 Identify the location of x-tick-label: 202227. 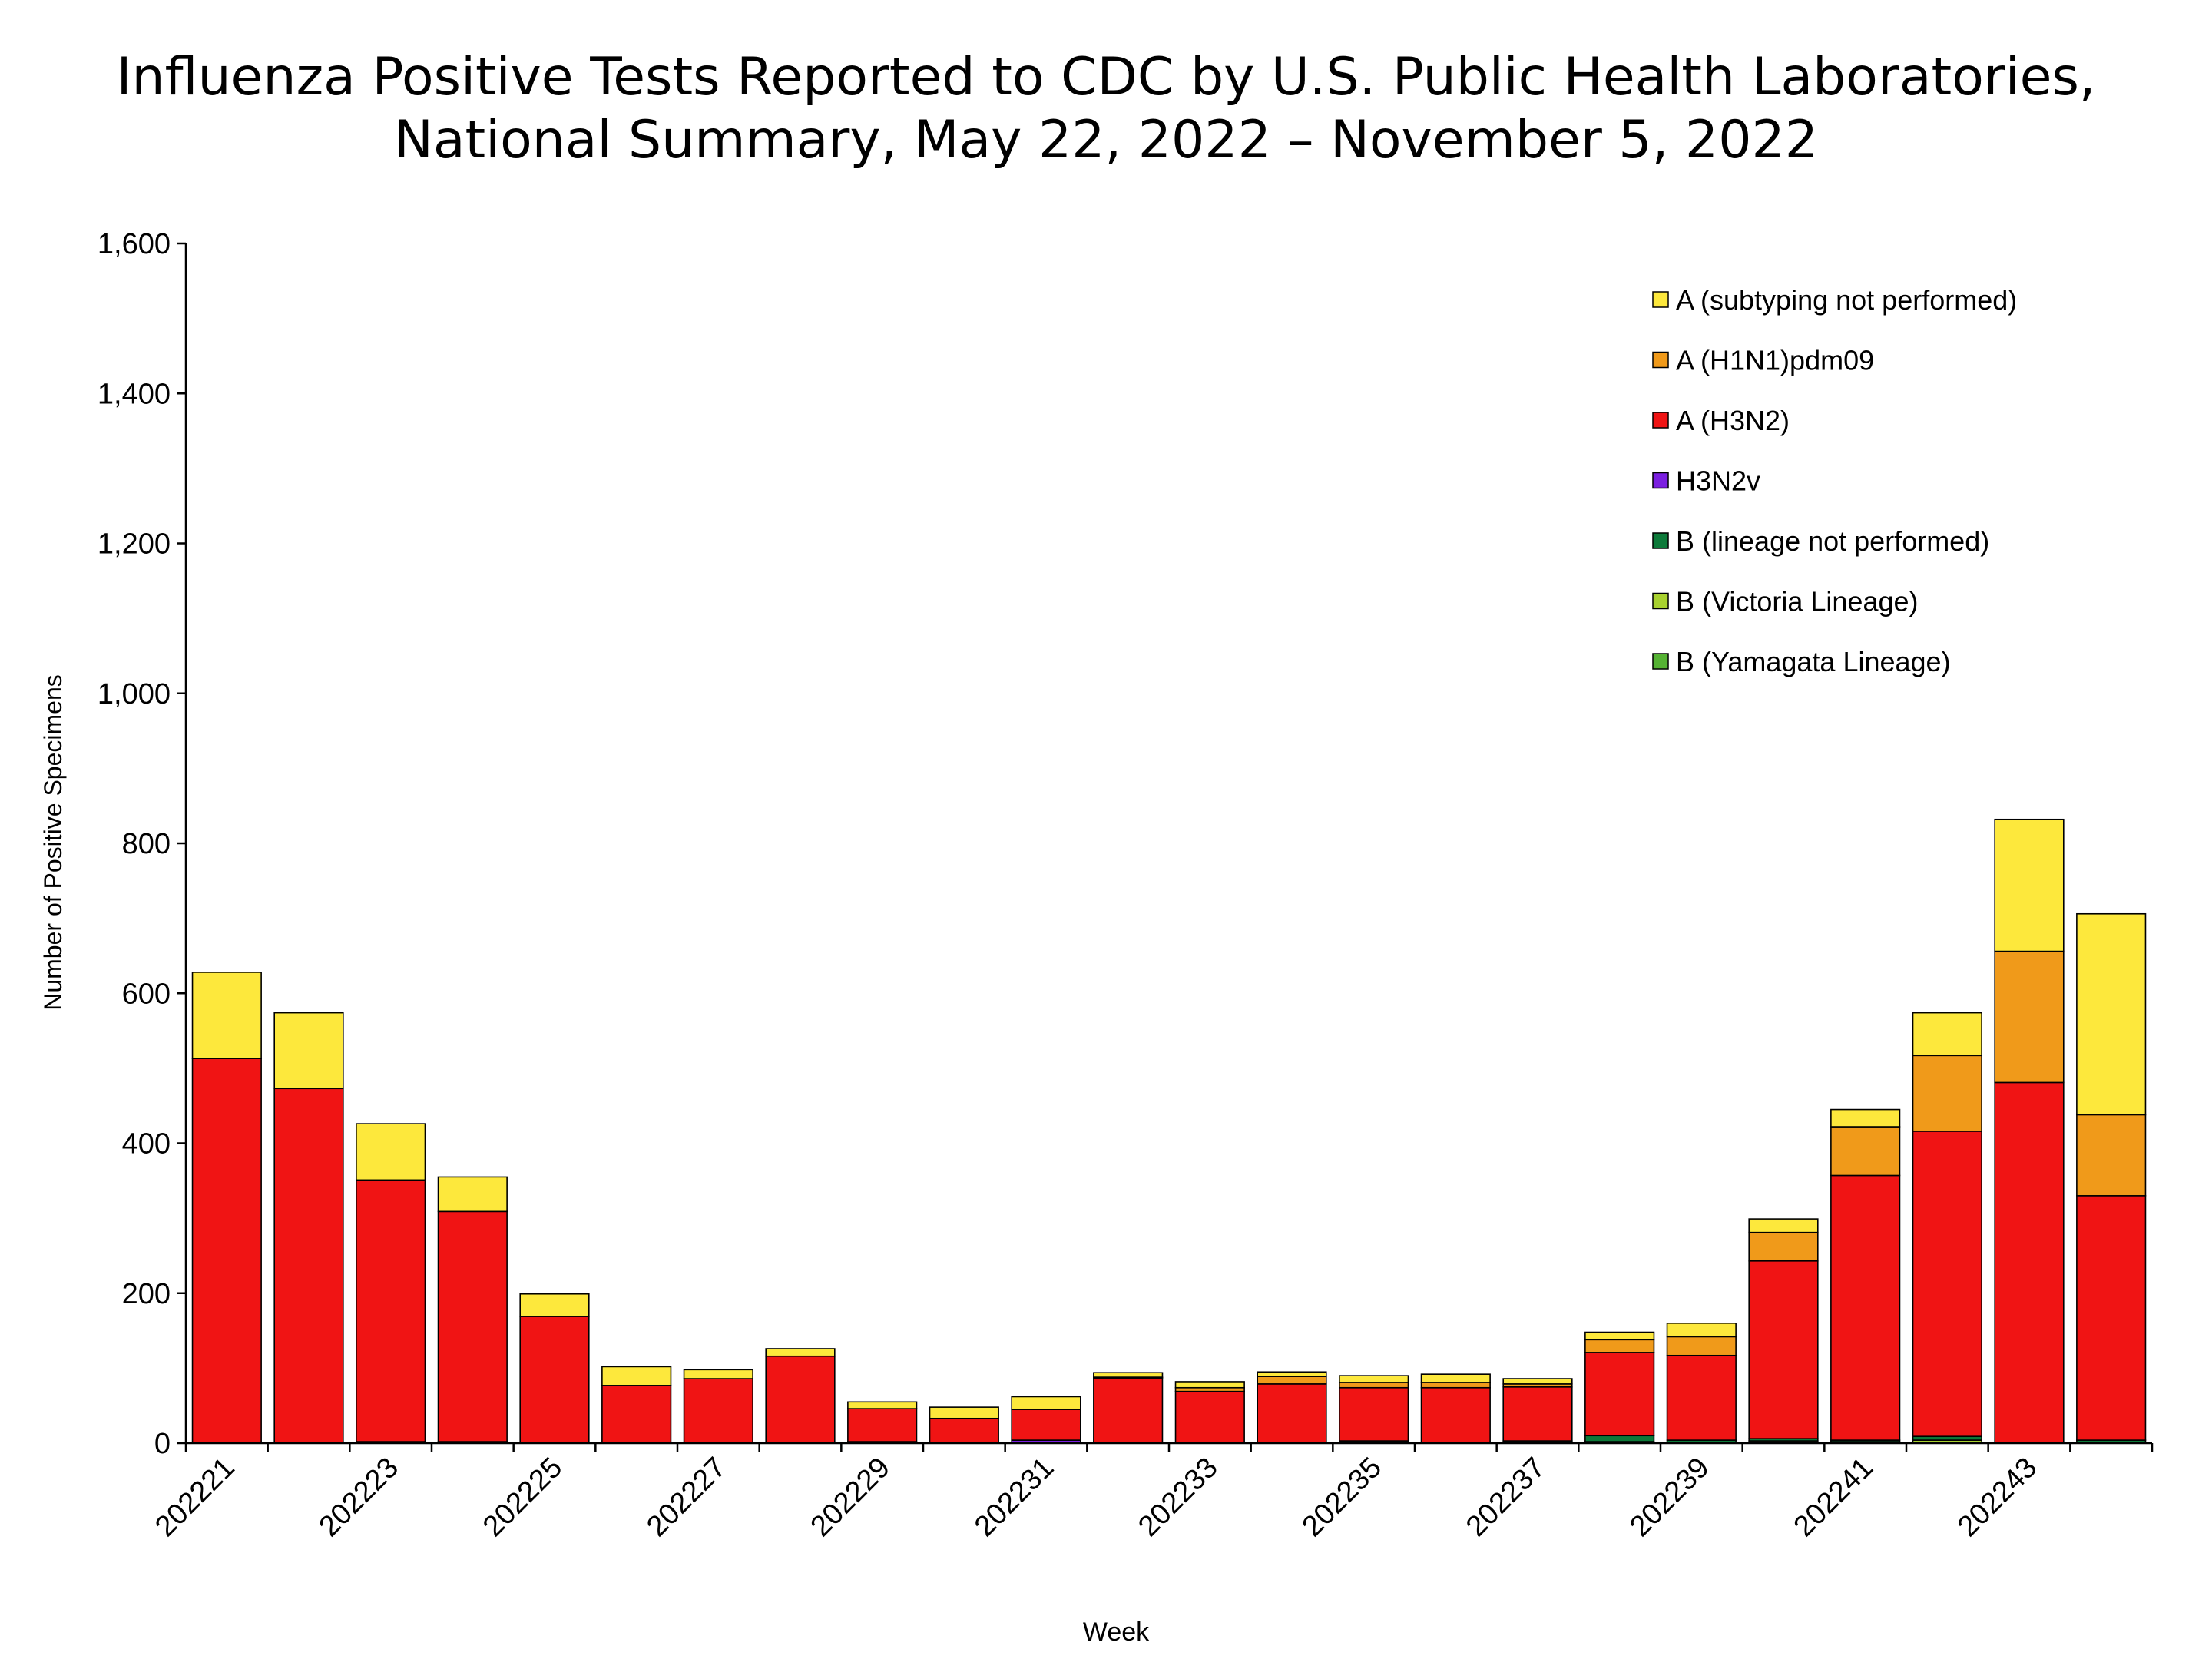
(686, 1498).